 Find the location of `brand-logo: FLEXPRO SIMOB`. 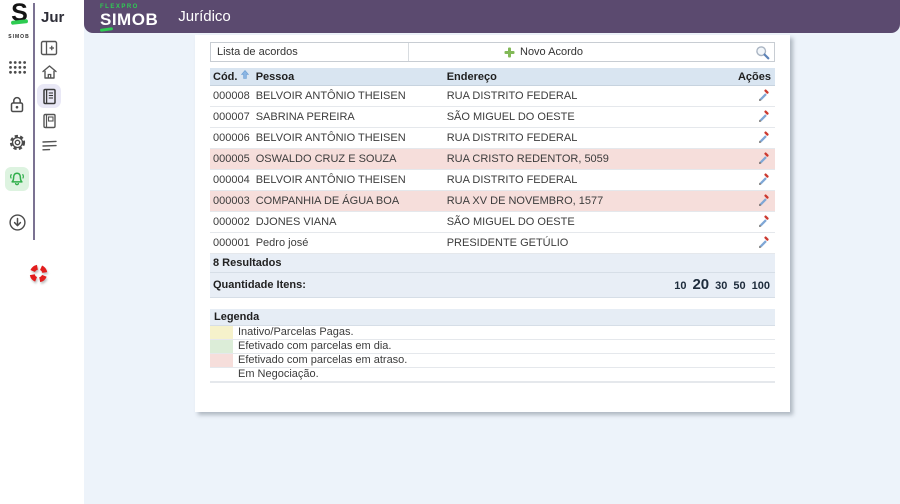

brand-logo: FLEXPRO SIMOB is located at coordinates (129, 18).